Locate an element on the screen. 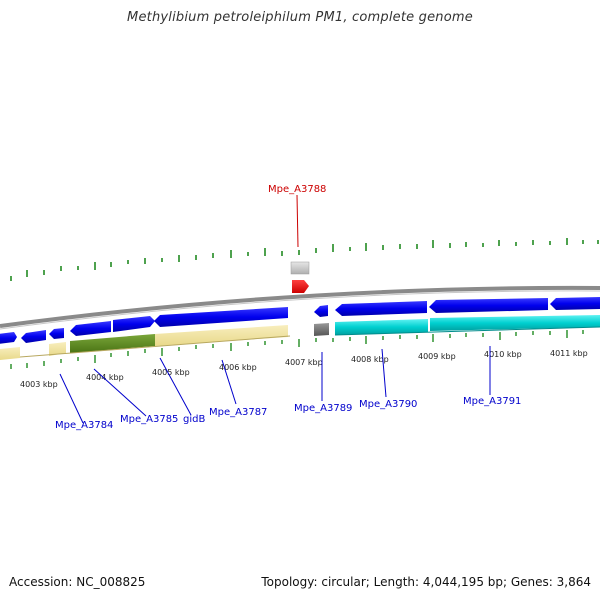  scale-label: 4007 kbp is located at coordinates (304, 362).